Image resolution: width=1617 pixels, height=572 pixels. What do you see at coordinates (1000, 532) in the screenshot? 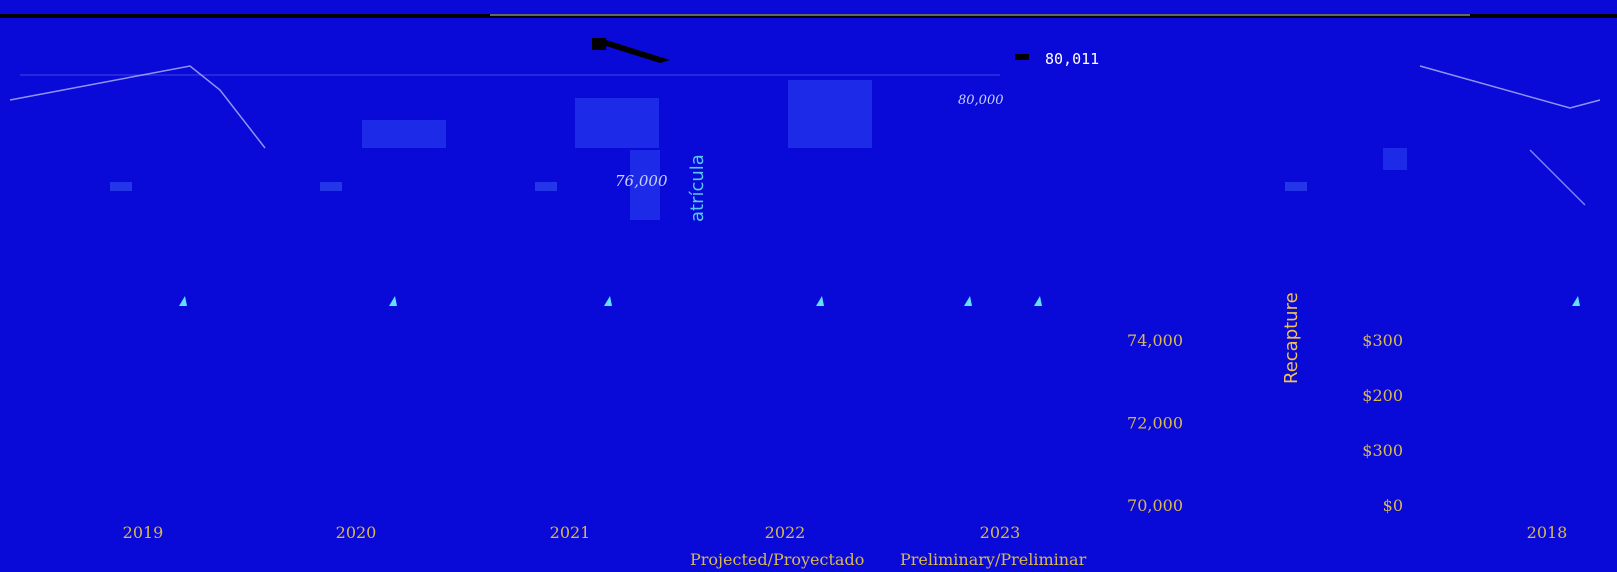
I see `x-tick-label: 2023` at bounding box center [1000, 532].